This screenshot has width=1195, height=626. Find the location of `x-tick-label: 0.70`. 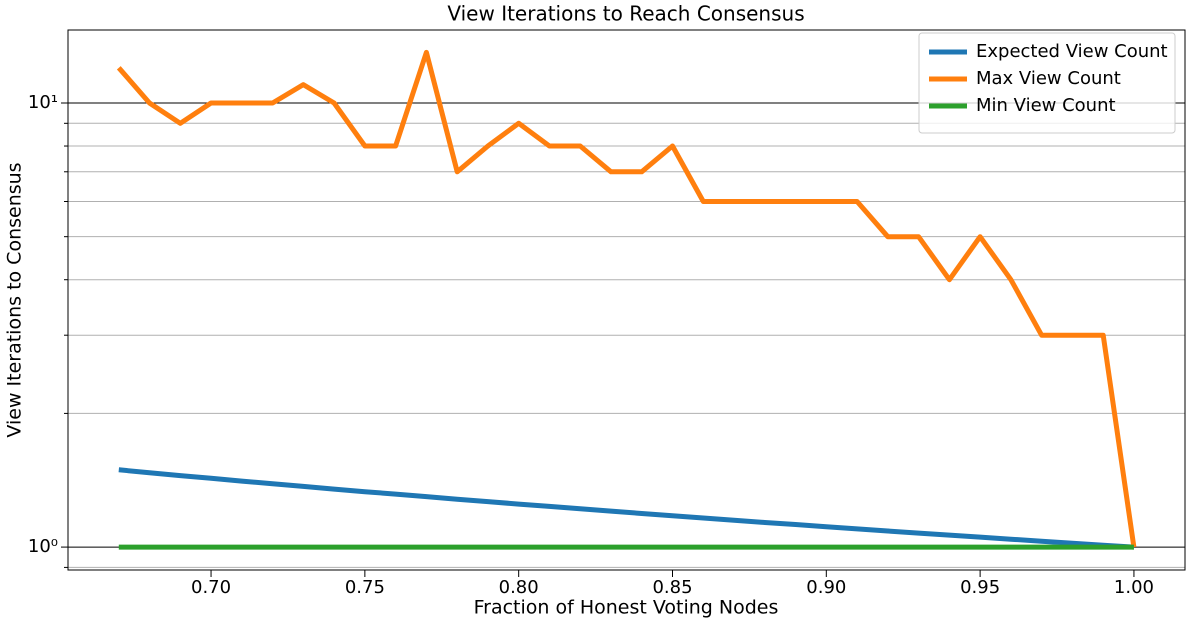

x-tick-label: 0.70 is located at coordinates (211, 587).